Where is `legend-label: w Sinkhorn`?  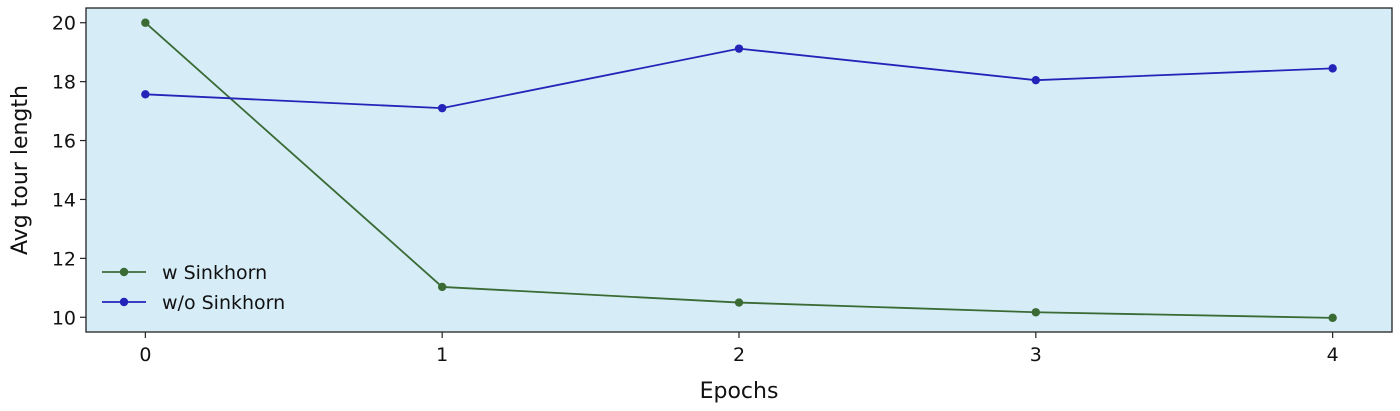
legend-label: w Sinkhorn is located at coordinates (214, 273).